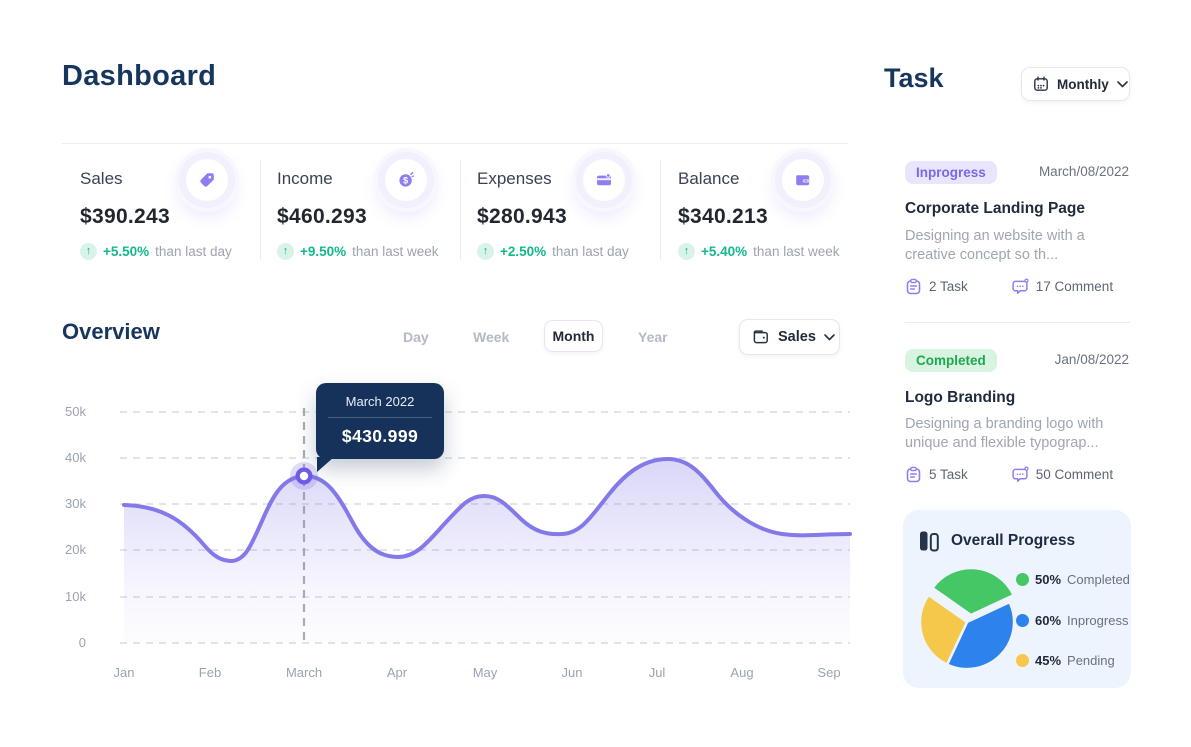 The width and height of the screenshot is (1191, 747). What do you see at coordinates (724, 251) in the screenshot?
I see `stat-change-pct: +5.40%` at bounding box center [724, 251].